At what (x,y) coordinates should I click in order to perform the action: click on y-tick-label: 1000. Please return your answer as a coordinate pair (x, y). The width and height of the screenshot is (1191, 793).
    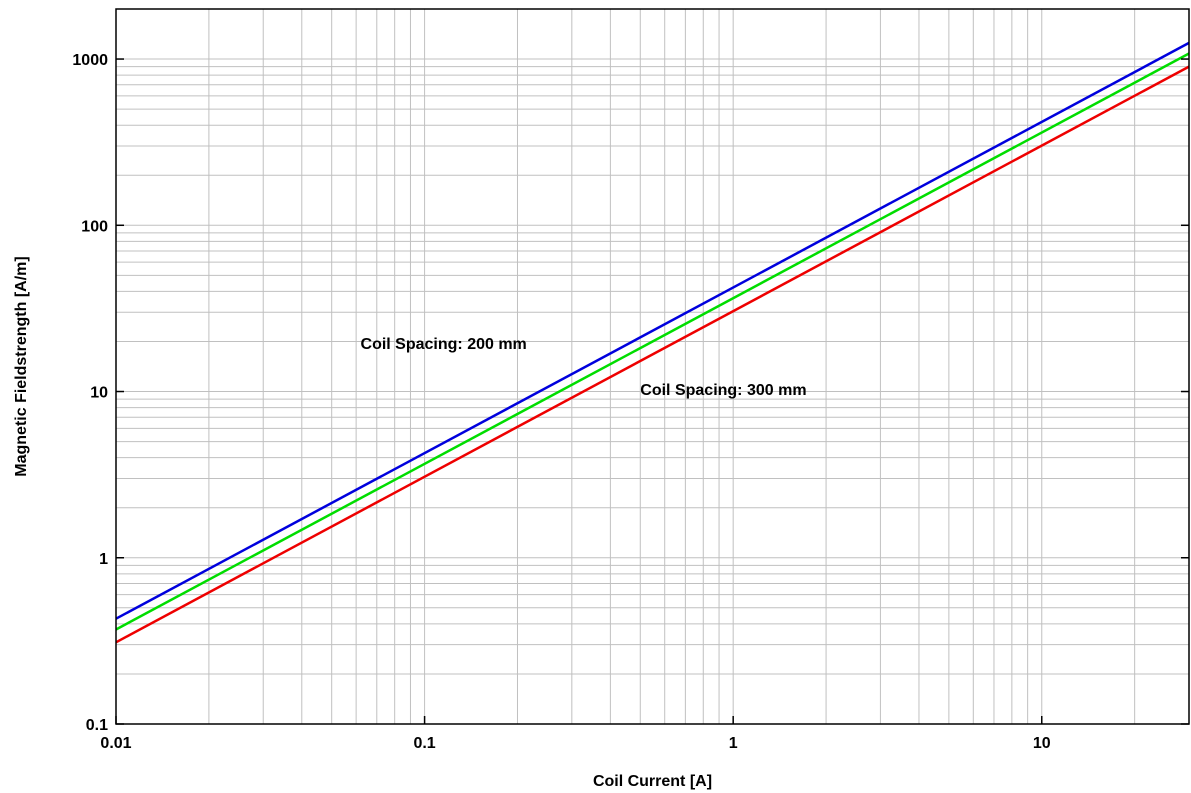
    Looking at the image, I should click on (90, 60).